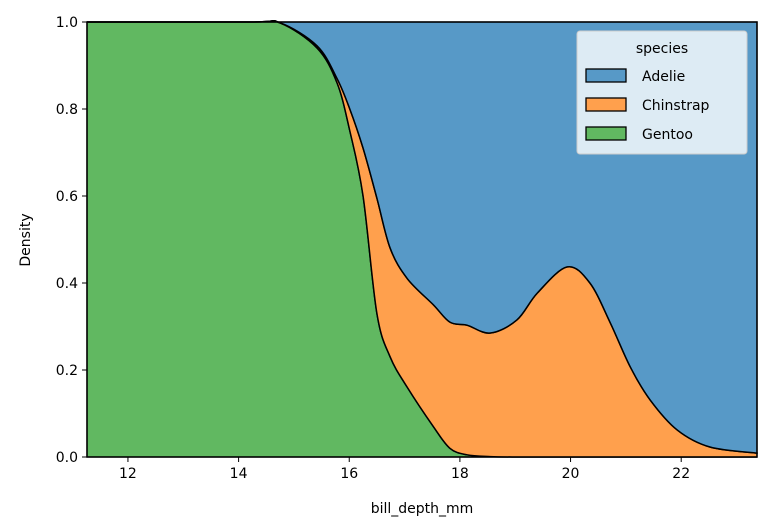 This screenshot has width=771, height=532. What do you see at coordinates (460, 474) in the screenshot?
I see `x-tick-label: 18` at bounding box center [460, 474].